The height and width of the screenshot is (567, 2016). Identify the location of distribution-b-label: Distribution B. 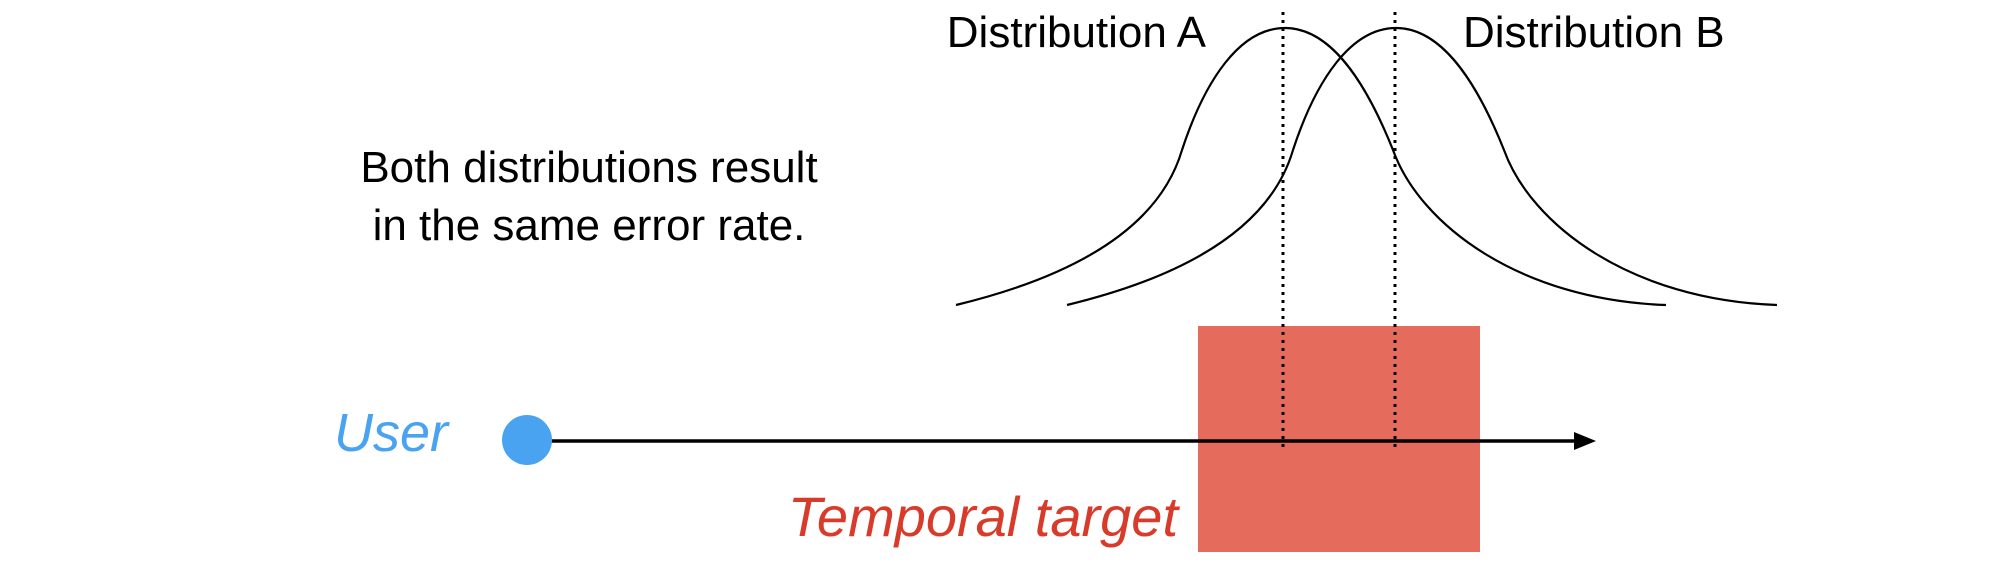
(1594, 32).